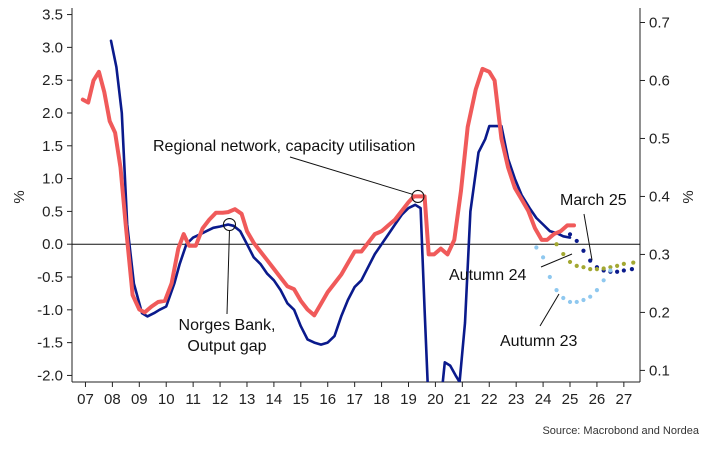  What do you see at coordinates (354, 399) in the screenshot?
I see `x-tick-label: 17` at bounding box center [354, 399].